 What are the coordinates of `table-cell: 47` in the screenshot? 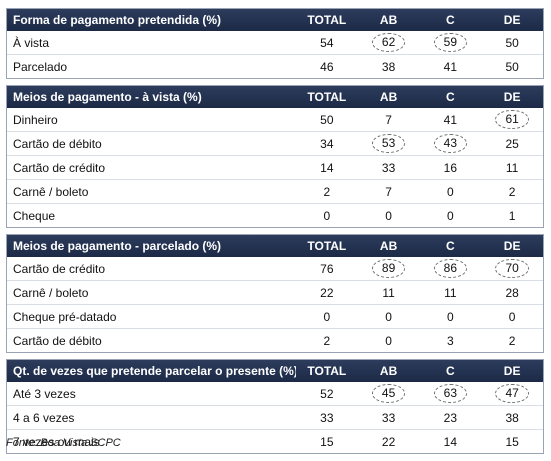 It's located at (512, 393).